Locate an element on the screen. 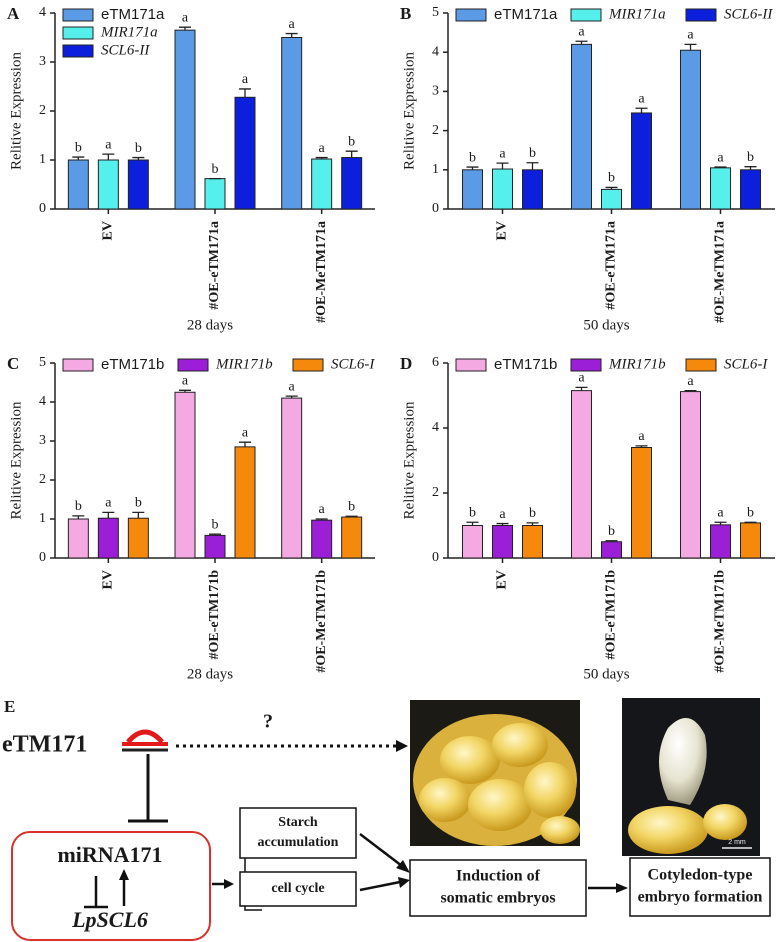  scale-bar: 2 mm is located at coordinates (737, 842).